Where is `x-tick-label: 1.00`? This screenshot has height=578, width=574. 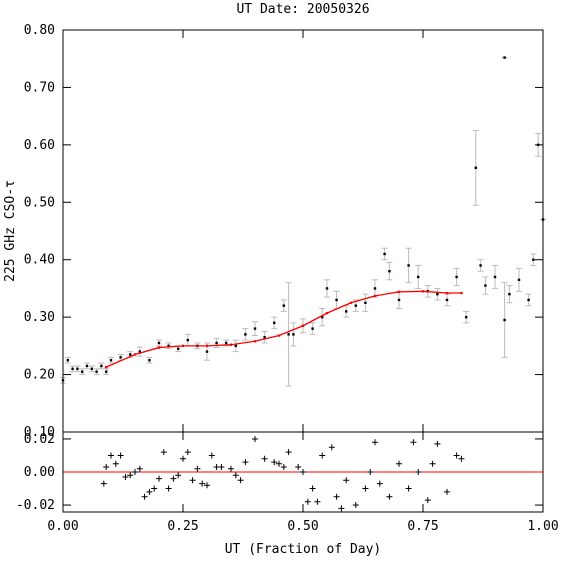
x-tick-label: 1.00 is located at coordinates (542, 526).